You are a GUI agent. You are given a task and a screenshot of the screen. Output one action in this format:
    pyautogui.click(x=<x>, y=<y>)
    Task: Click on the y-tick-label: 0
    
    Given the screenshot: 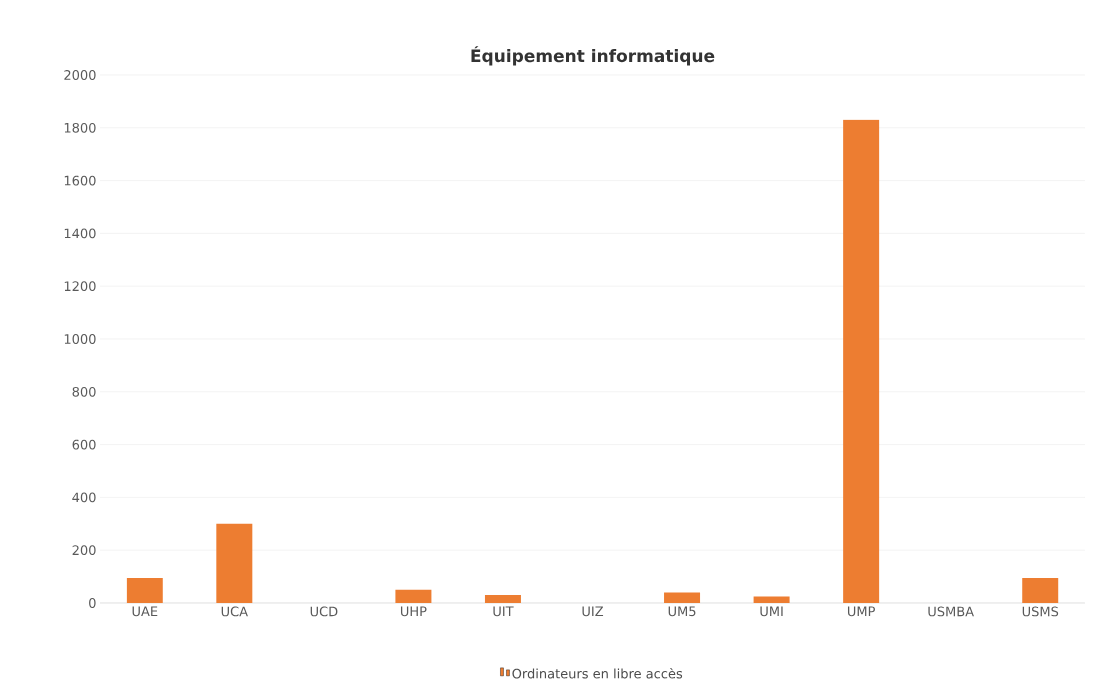 What is the action you would take?
    pyautogui.click(x=92, y=603)
    